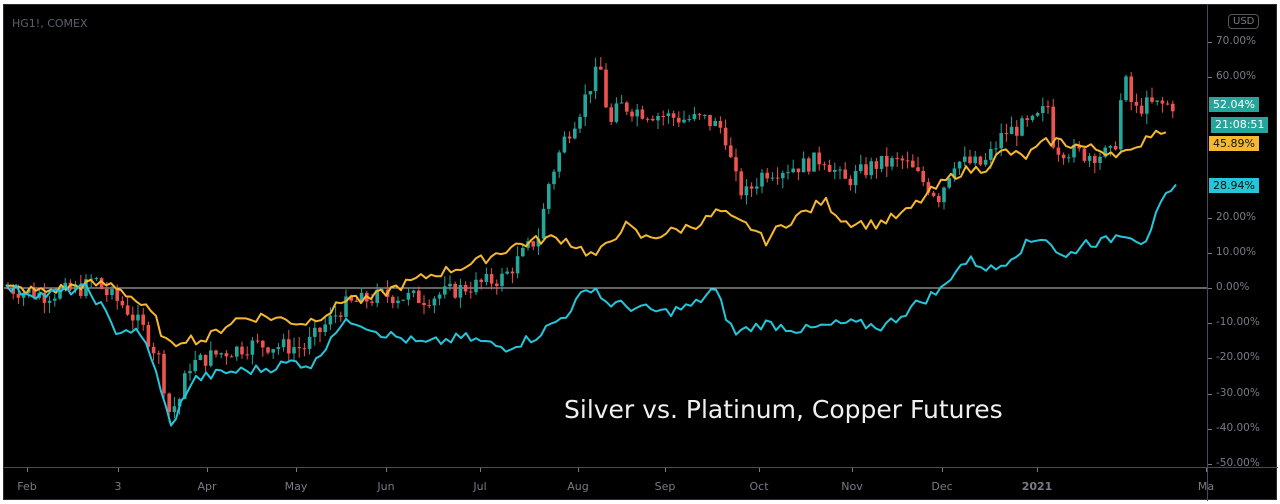 The image size is (1280, 504). Describe the element at coordinates (1238, 427) in the screenshot. I see `price-label: -40.00%` at that location.